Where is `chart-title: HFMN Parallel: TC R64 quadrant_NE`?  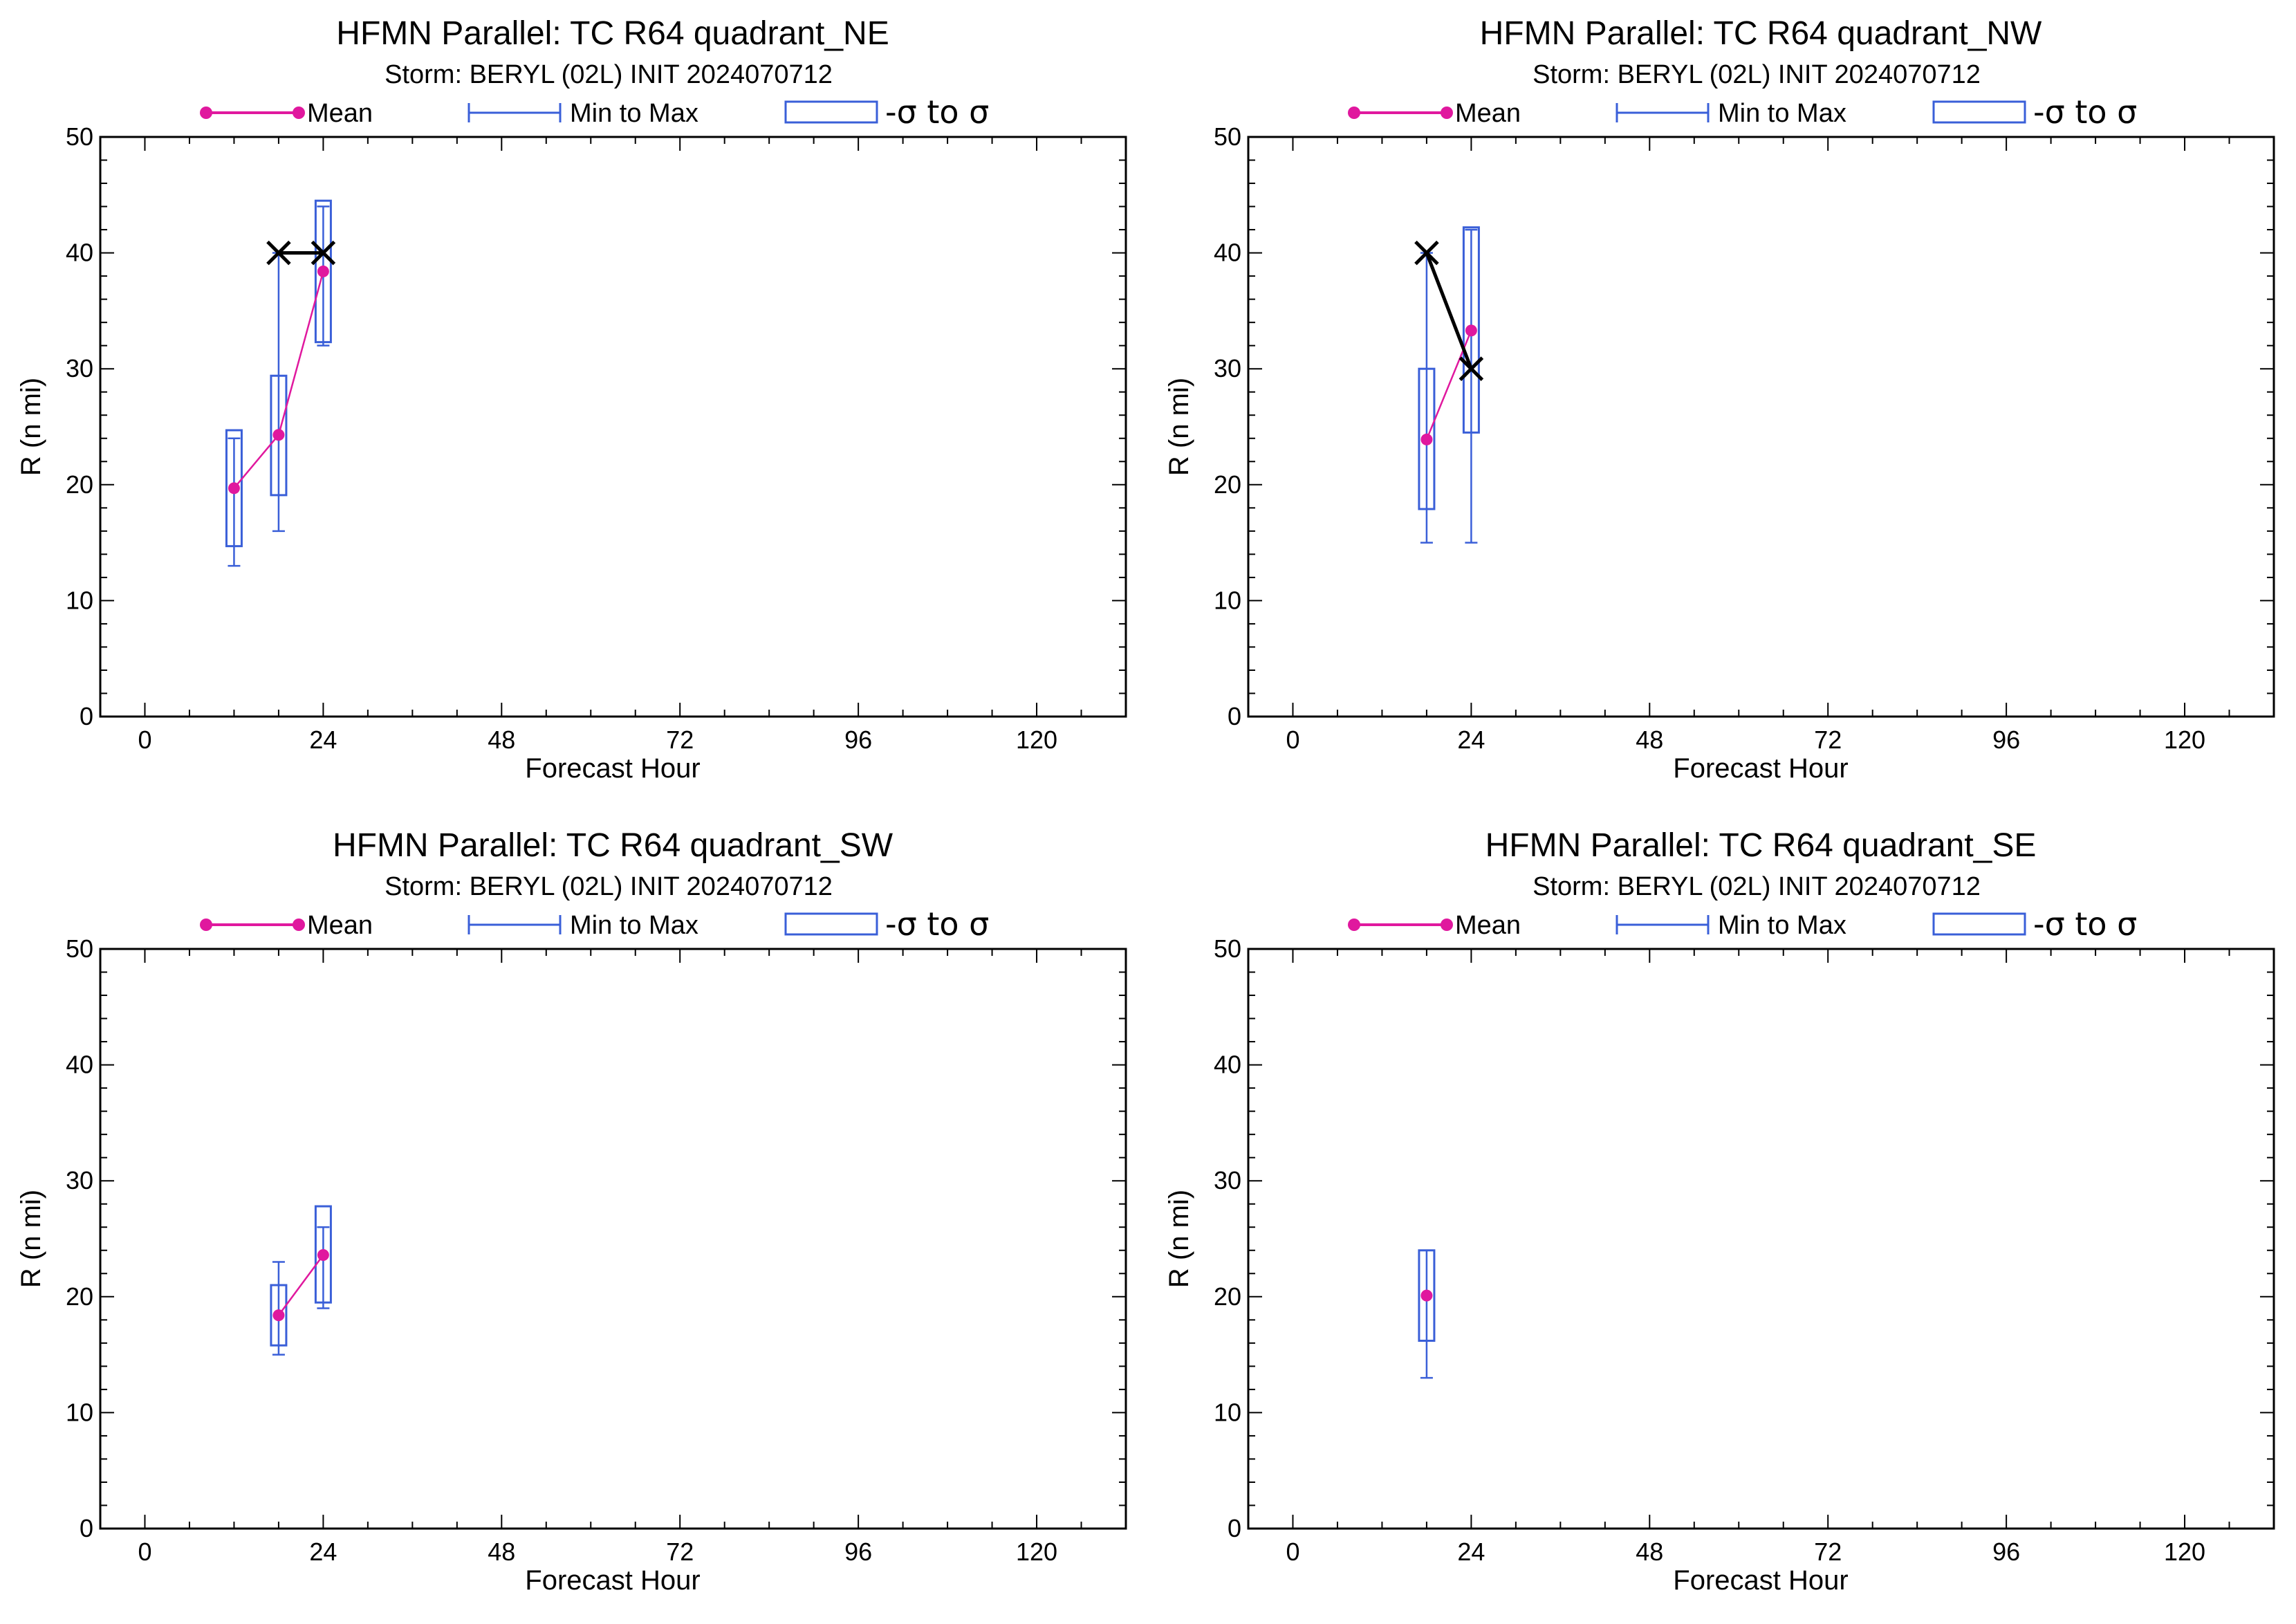
chart-title: HFMN Parallel: TC R64 quadrant_NE is located at coordinates (613, 33).